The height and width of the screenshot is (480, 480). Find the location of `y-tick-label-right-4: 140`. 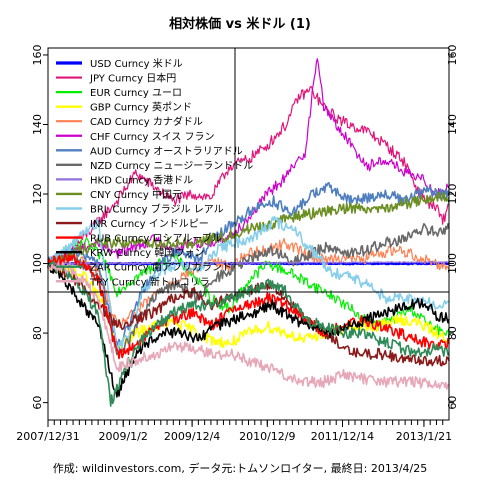

y-tick-label-right-4: 140 is located at coordinates (452, 124).